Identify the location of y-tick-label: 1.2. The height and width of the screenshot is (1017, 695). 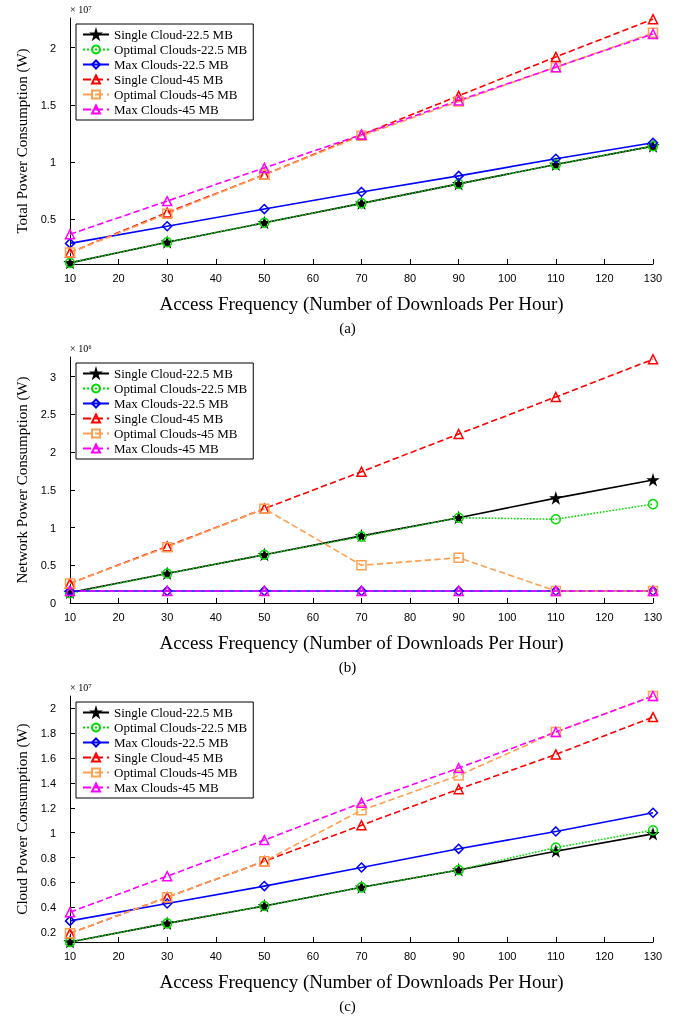
(48, 807).